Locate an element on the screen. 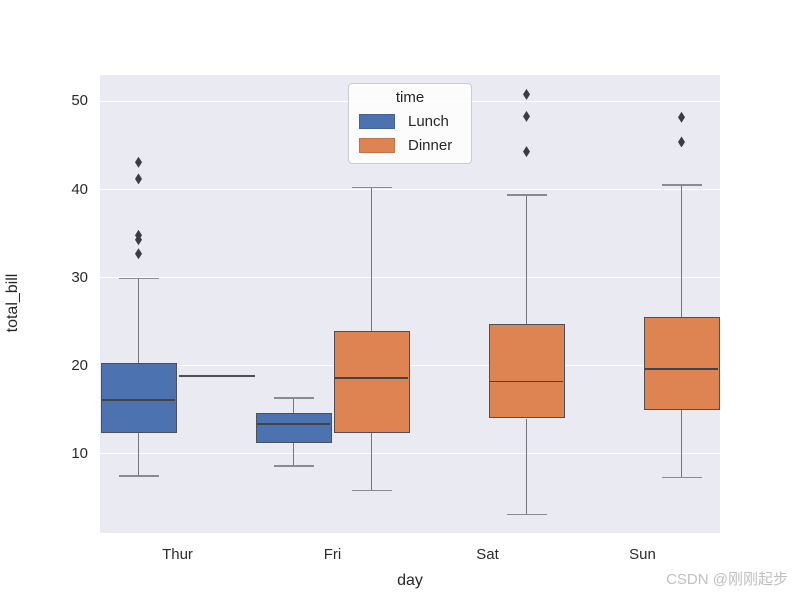 The width and height of the screenshot is (800, 600). upper-whisker-thur-lunch is located at coordinates (138, 320).